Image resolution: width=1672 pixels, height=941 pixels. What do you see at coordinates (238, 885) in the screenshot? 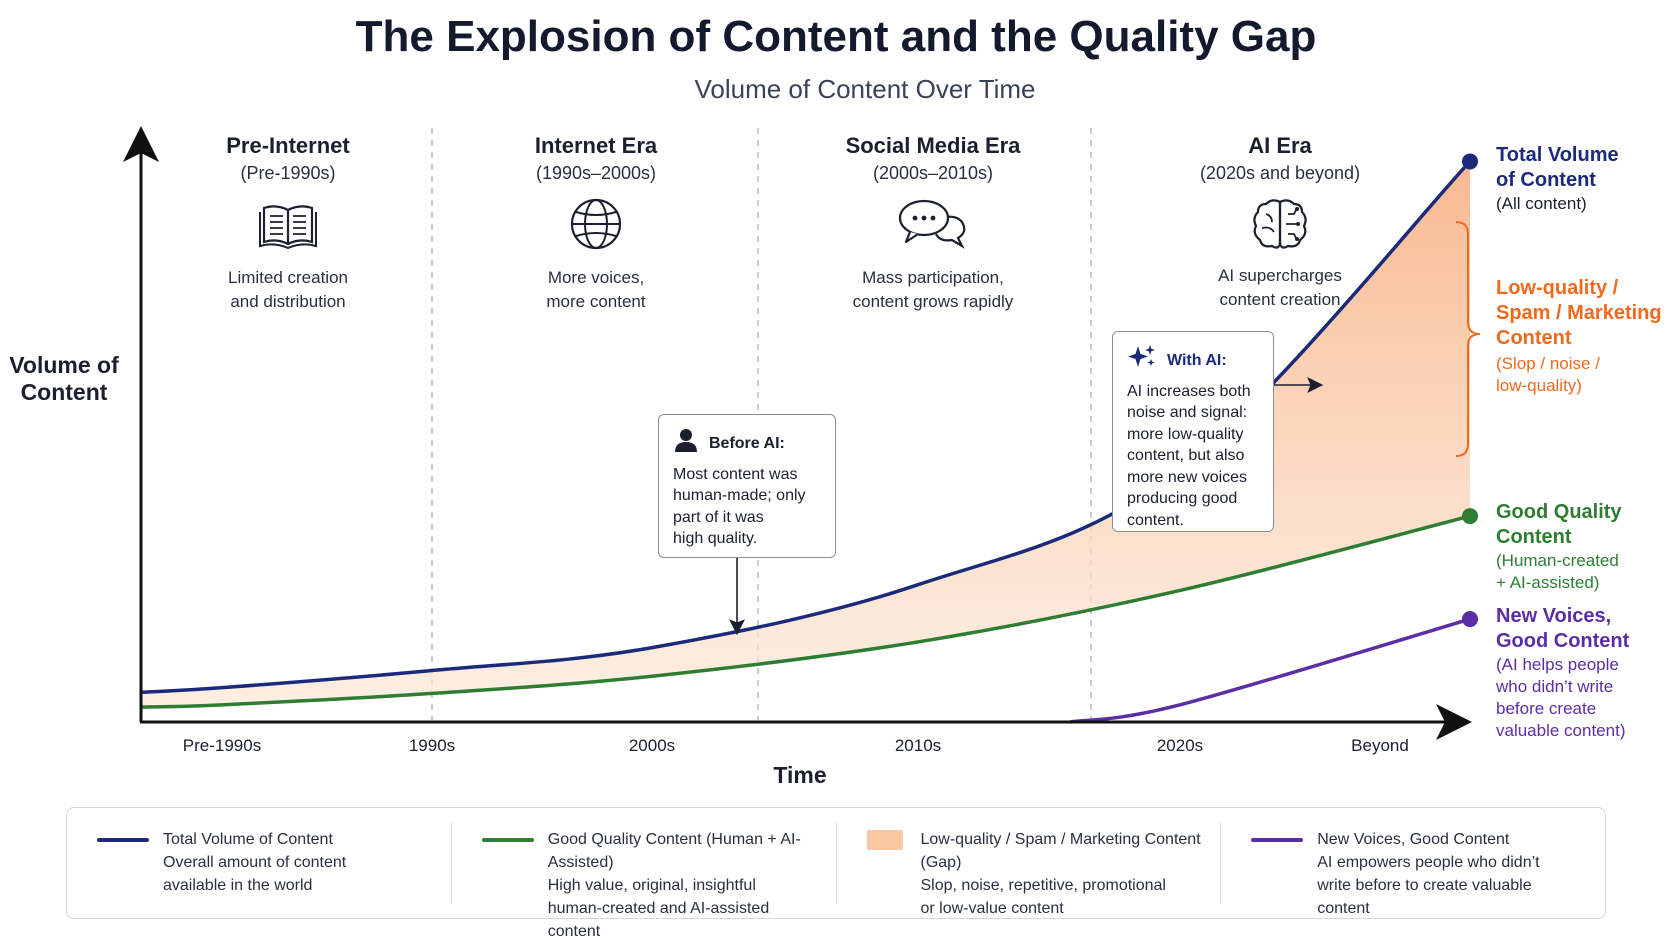
I see `legend-desc: available in the world` at bounding box center [238, 885].